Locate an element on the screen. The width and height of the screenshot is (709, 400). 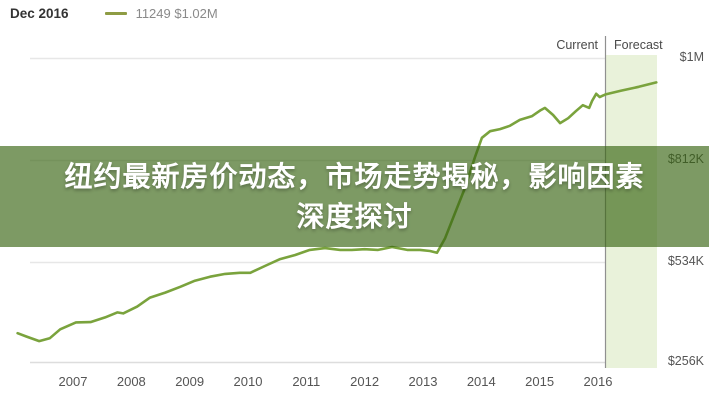
y-axis-tick-label: $256K is located at coordinates (685, 361).